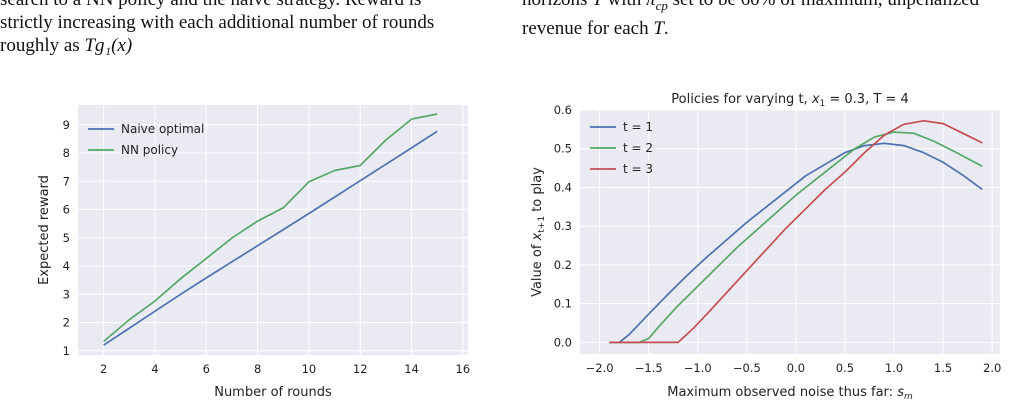  I want to click on paragraph-right-math-pi-sub: cp, so click(661, 6).